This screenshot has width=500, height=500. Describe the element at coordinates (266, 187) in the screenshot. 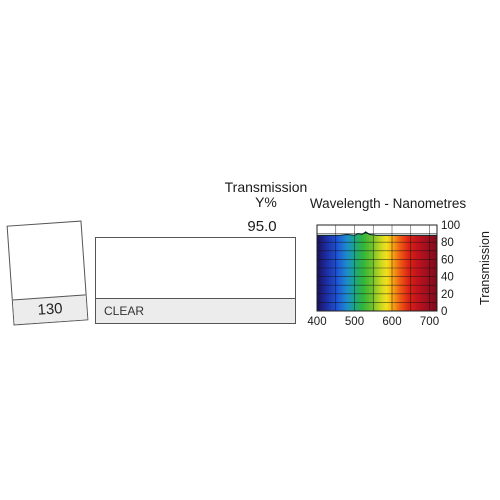

I see `transmission-title: Transmission` at that location.